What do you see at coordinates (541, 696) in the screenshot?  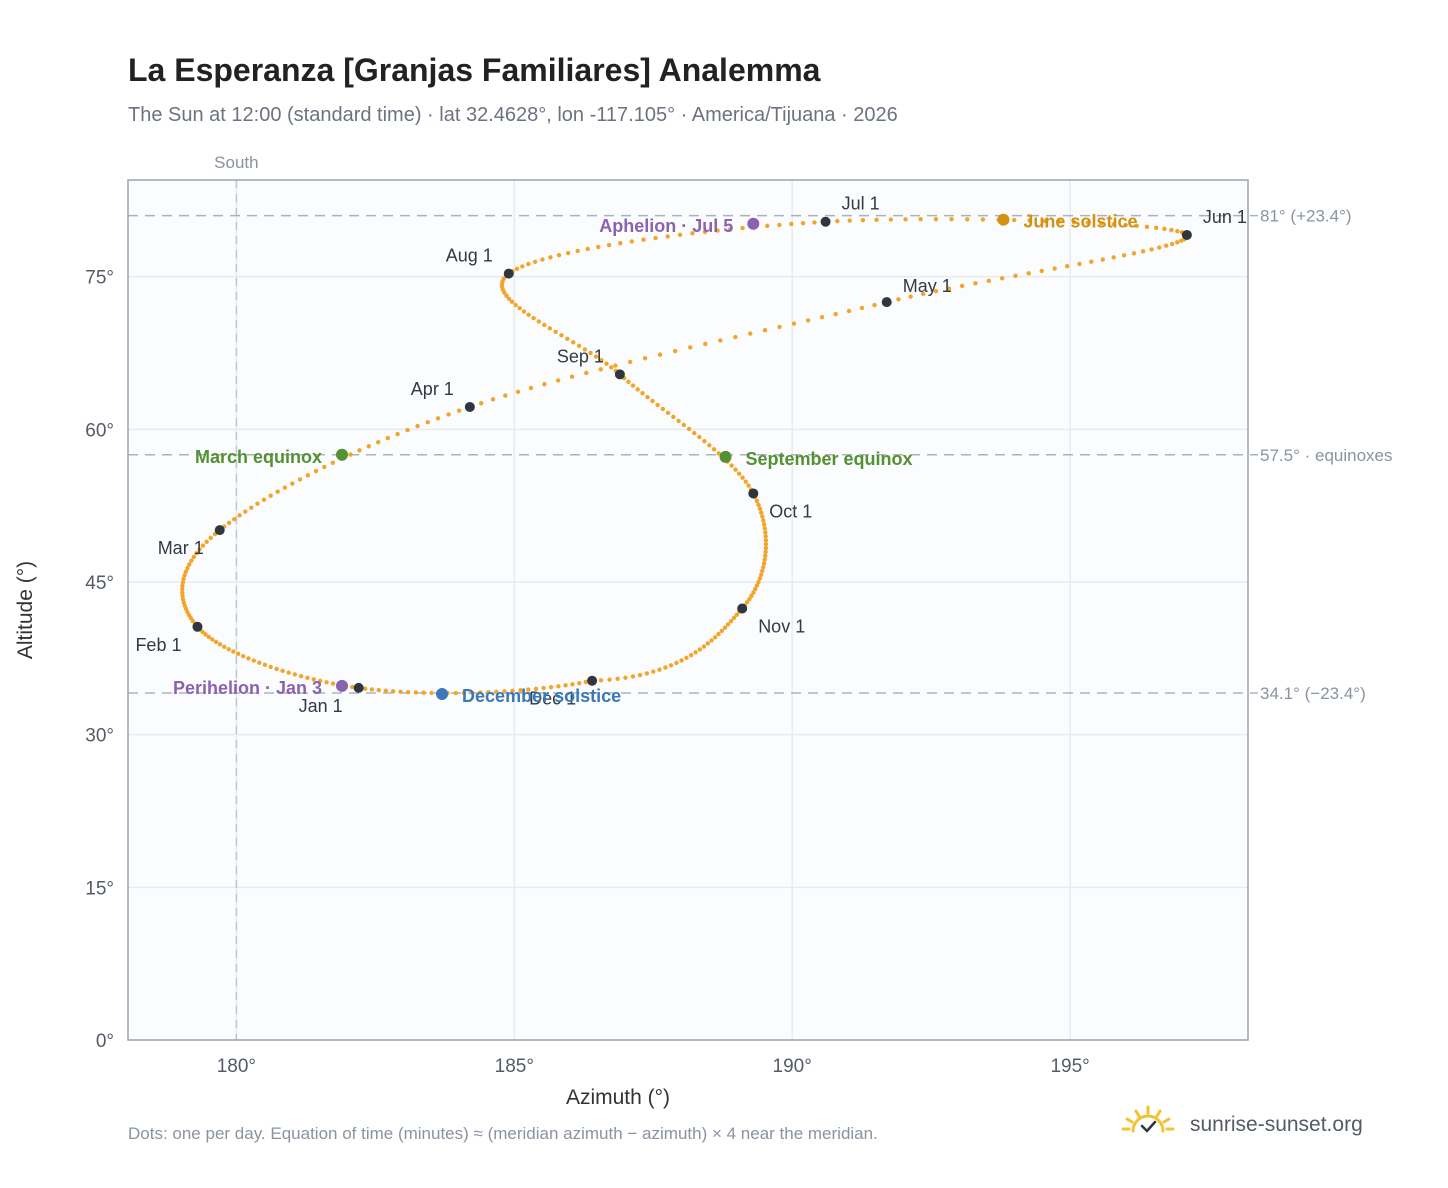 I see `event-label: December solstice` at bounding box center [541, 696].